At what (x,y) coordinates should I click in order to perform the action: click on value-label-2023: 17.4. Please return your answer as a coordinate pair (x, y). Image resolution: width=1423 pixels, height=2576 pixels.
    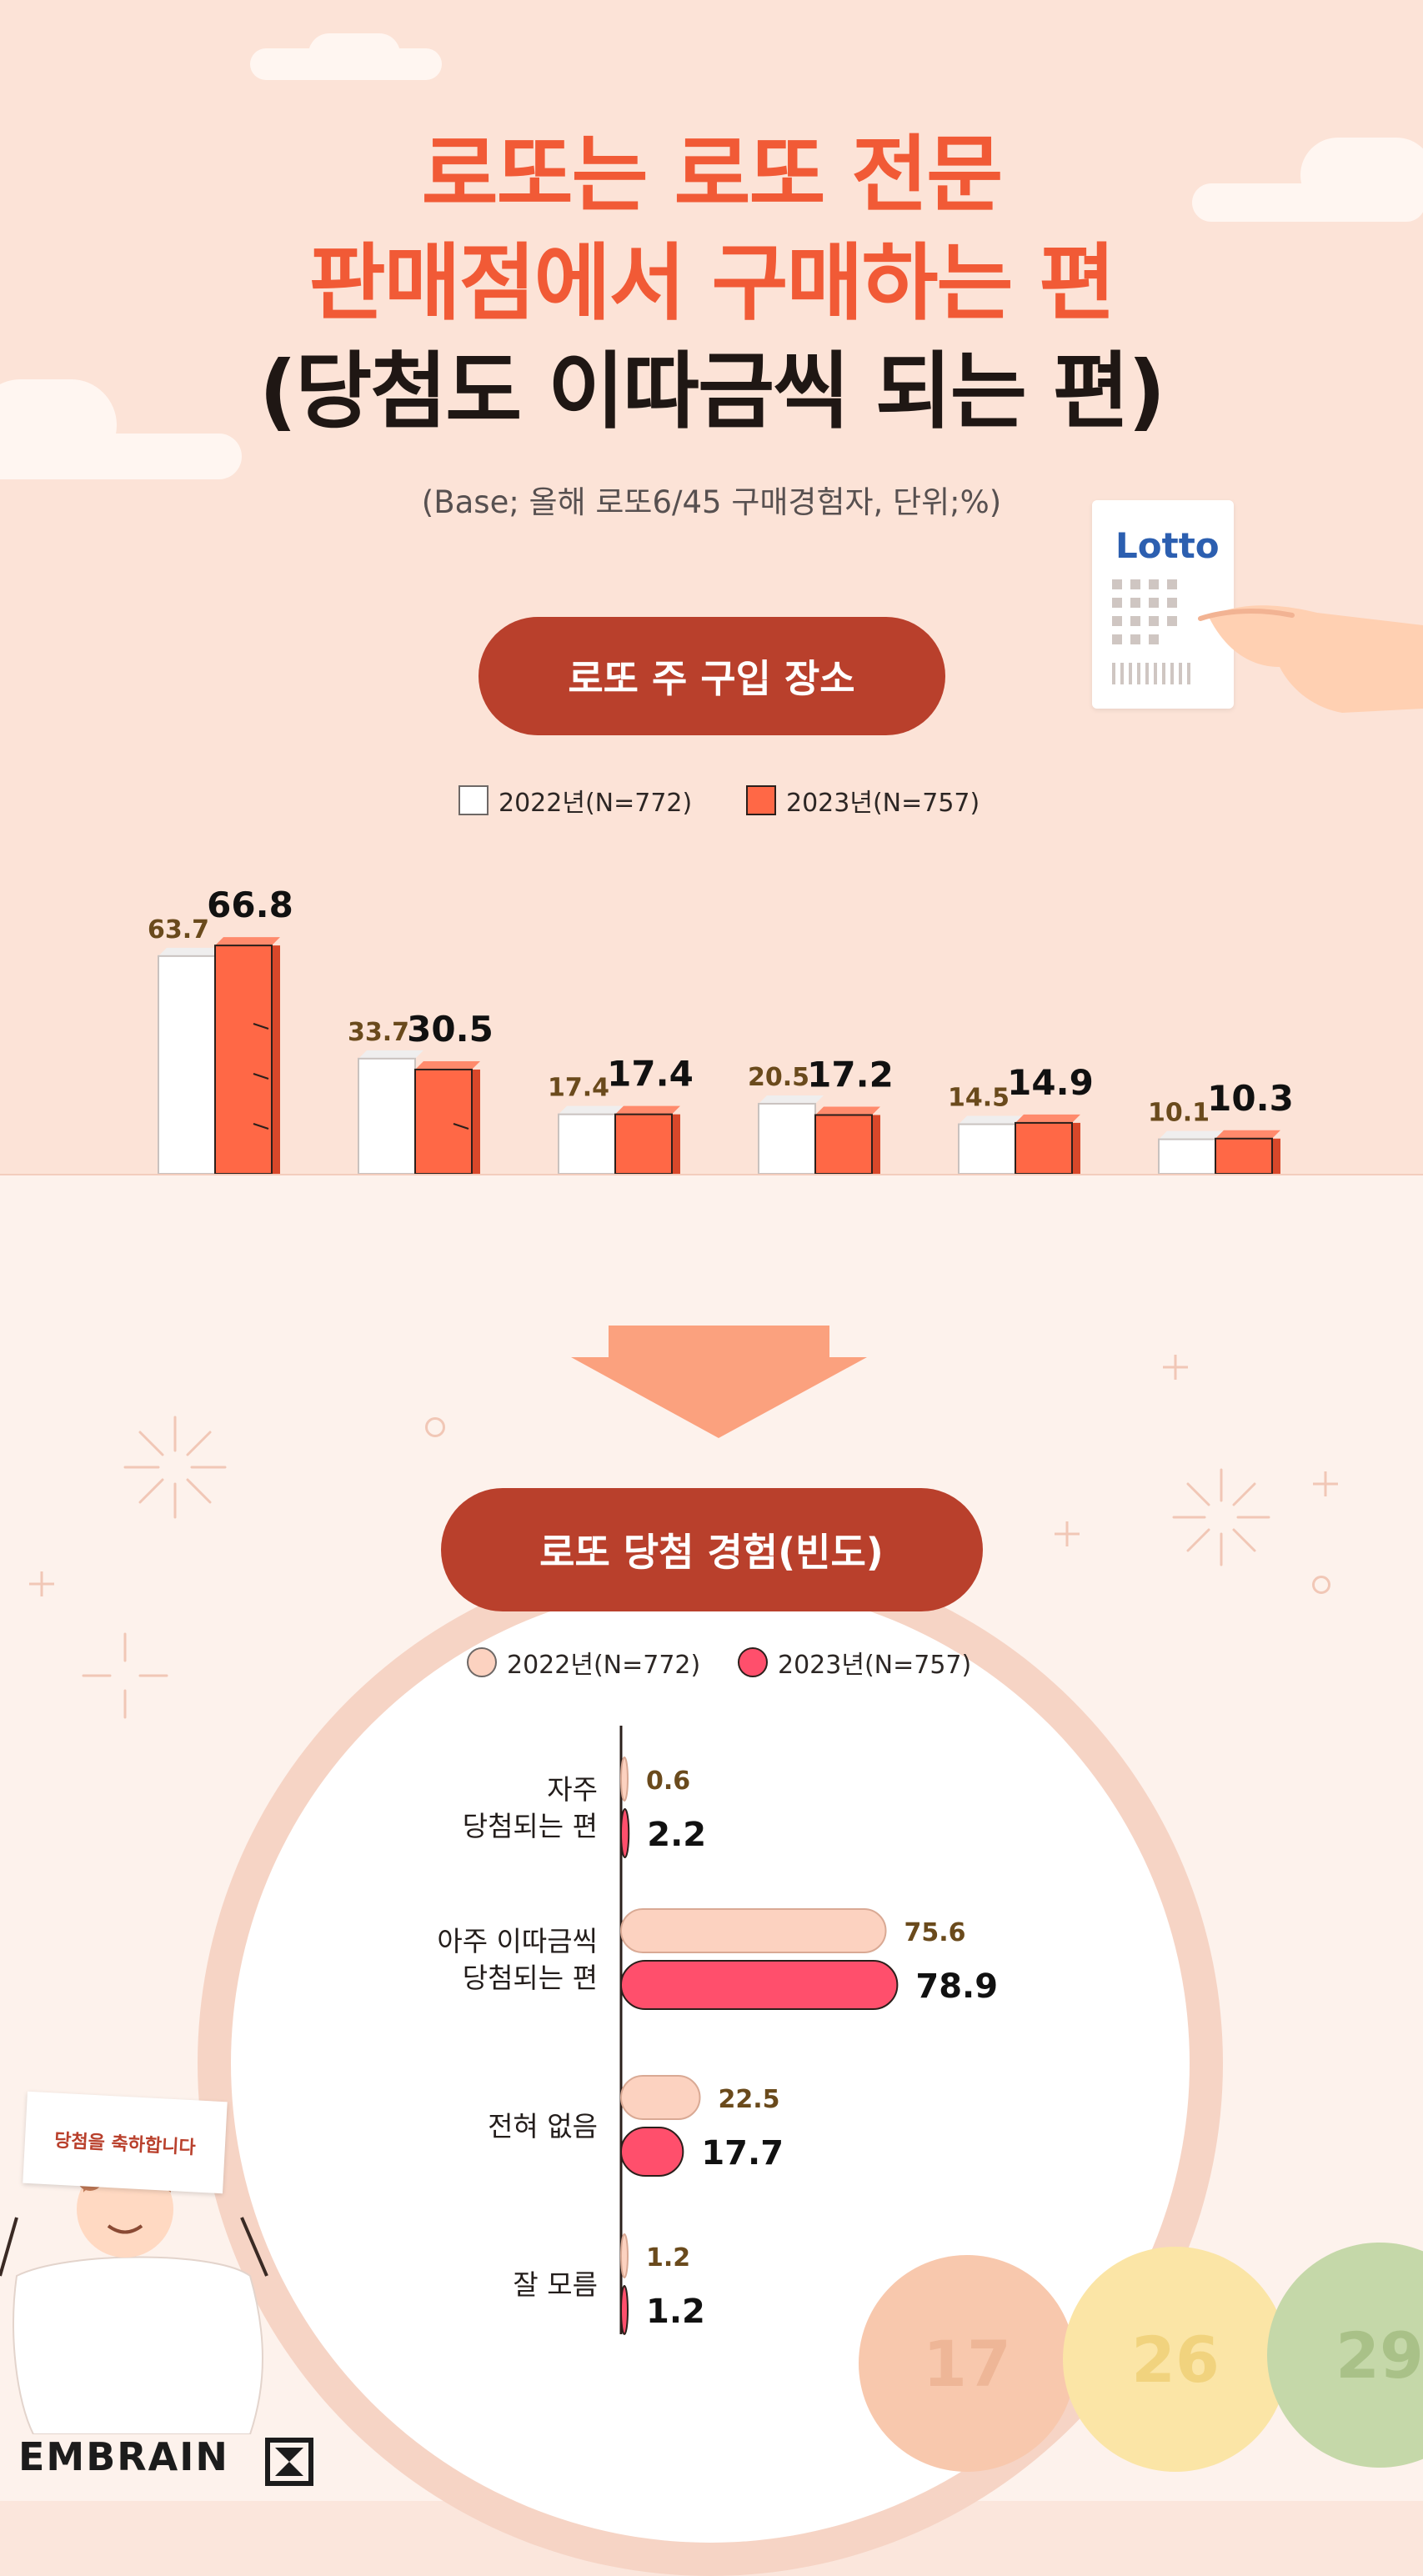
    Looking at the image, I should click on (650, 1074).